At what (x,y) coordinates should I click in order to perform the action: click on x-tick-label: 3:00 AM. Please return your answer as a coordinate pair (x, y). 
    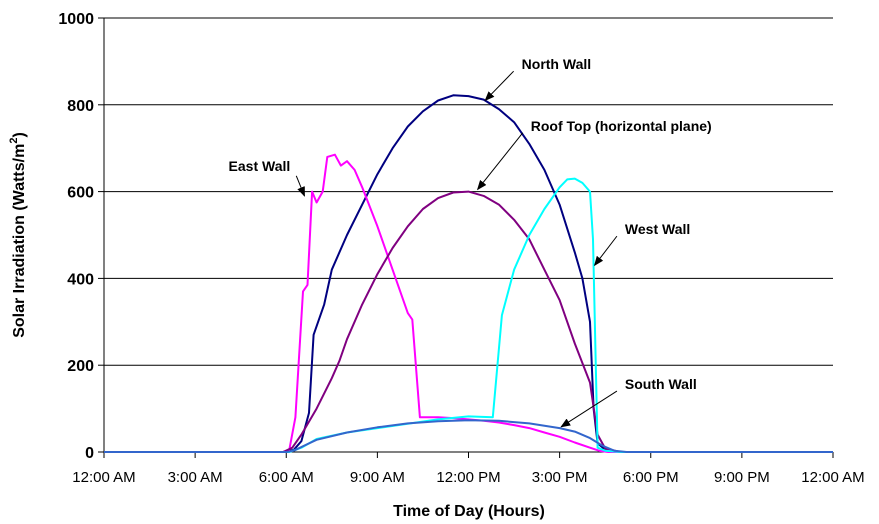
    Looking at the image, I should click on (195, 477).